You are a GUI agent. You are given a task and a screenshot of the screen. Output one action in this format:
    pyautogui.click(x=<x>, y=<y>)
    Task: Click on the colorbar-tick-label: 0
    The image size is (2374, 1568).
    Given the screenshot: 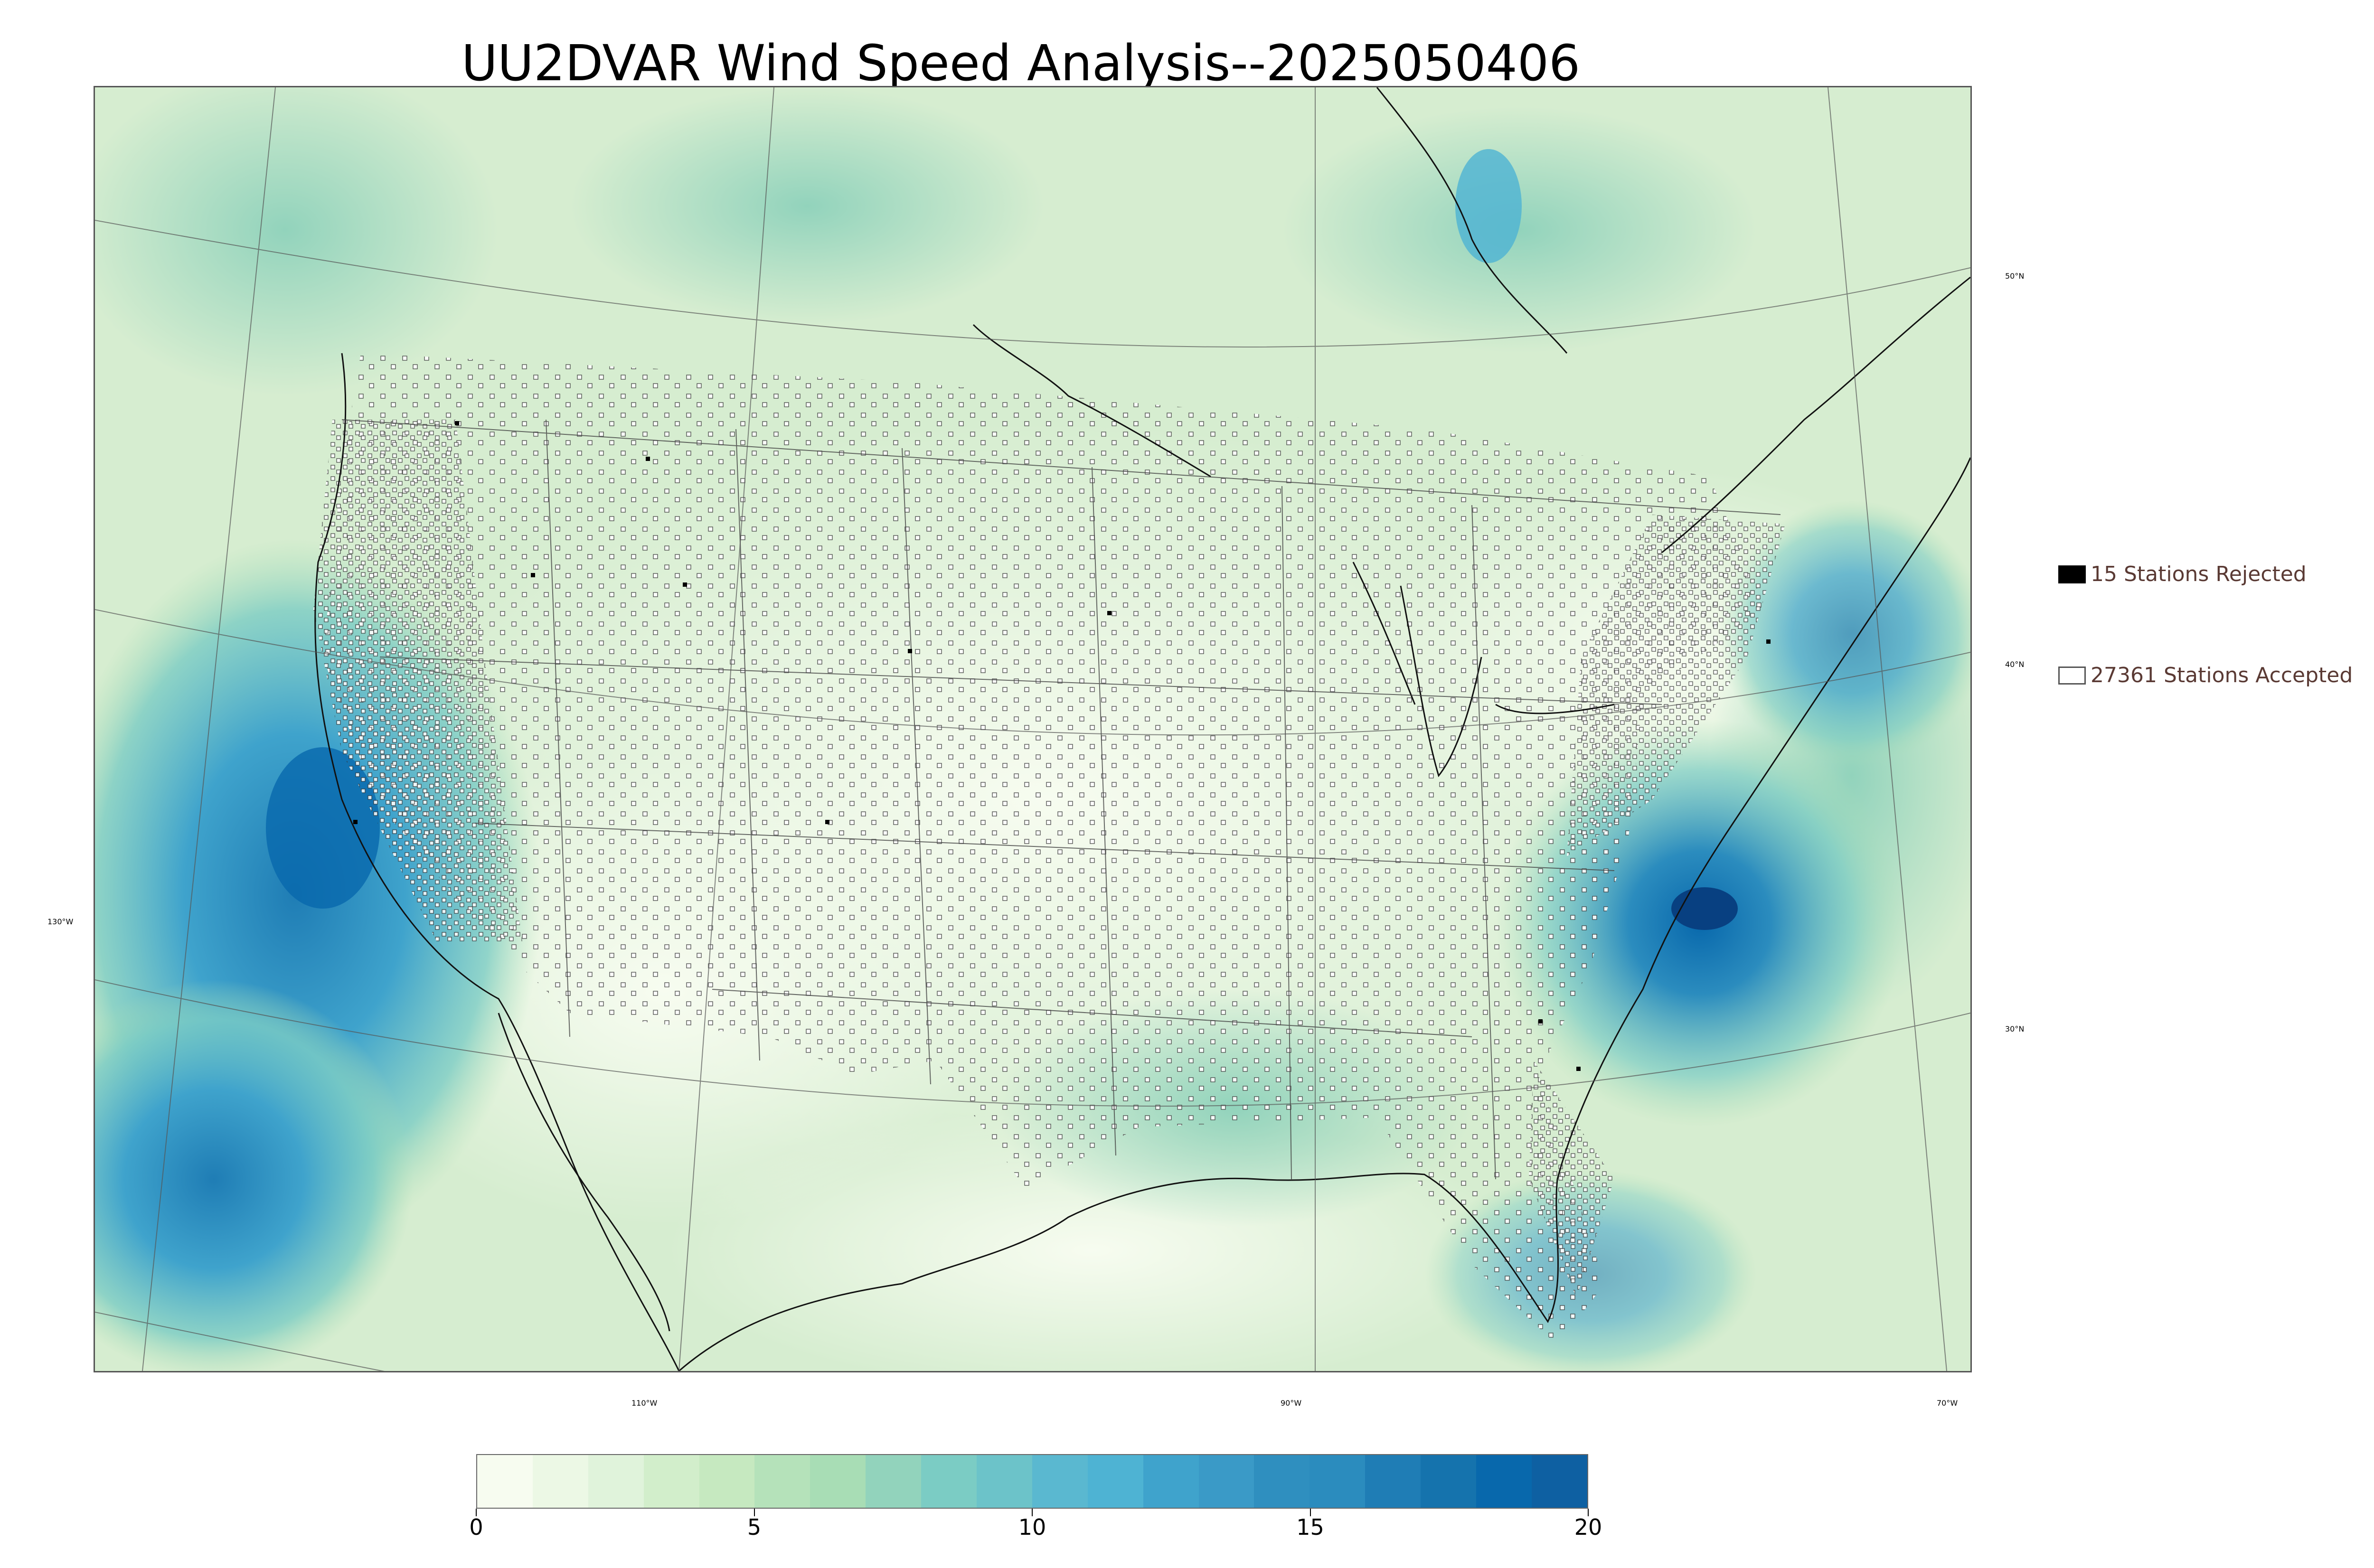 What is the action you would take?
    pyautogui.click(x=476, y=1527)
    